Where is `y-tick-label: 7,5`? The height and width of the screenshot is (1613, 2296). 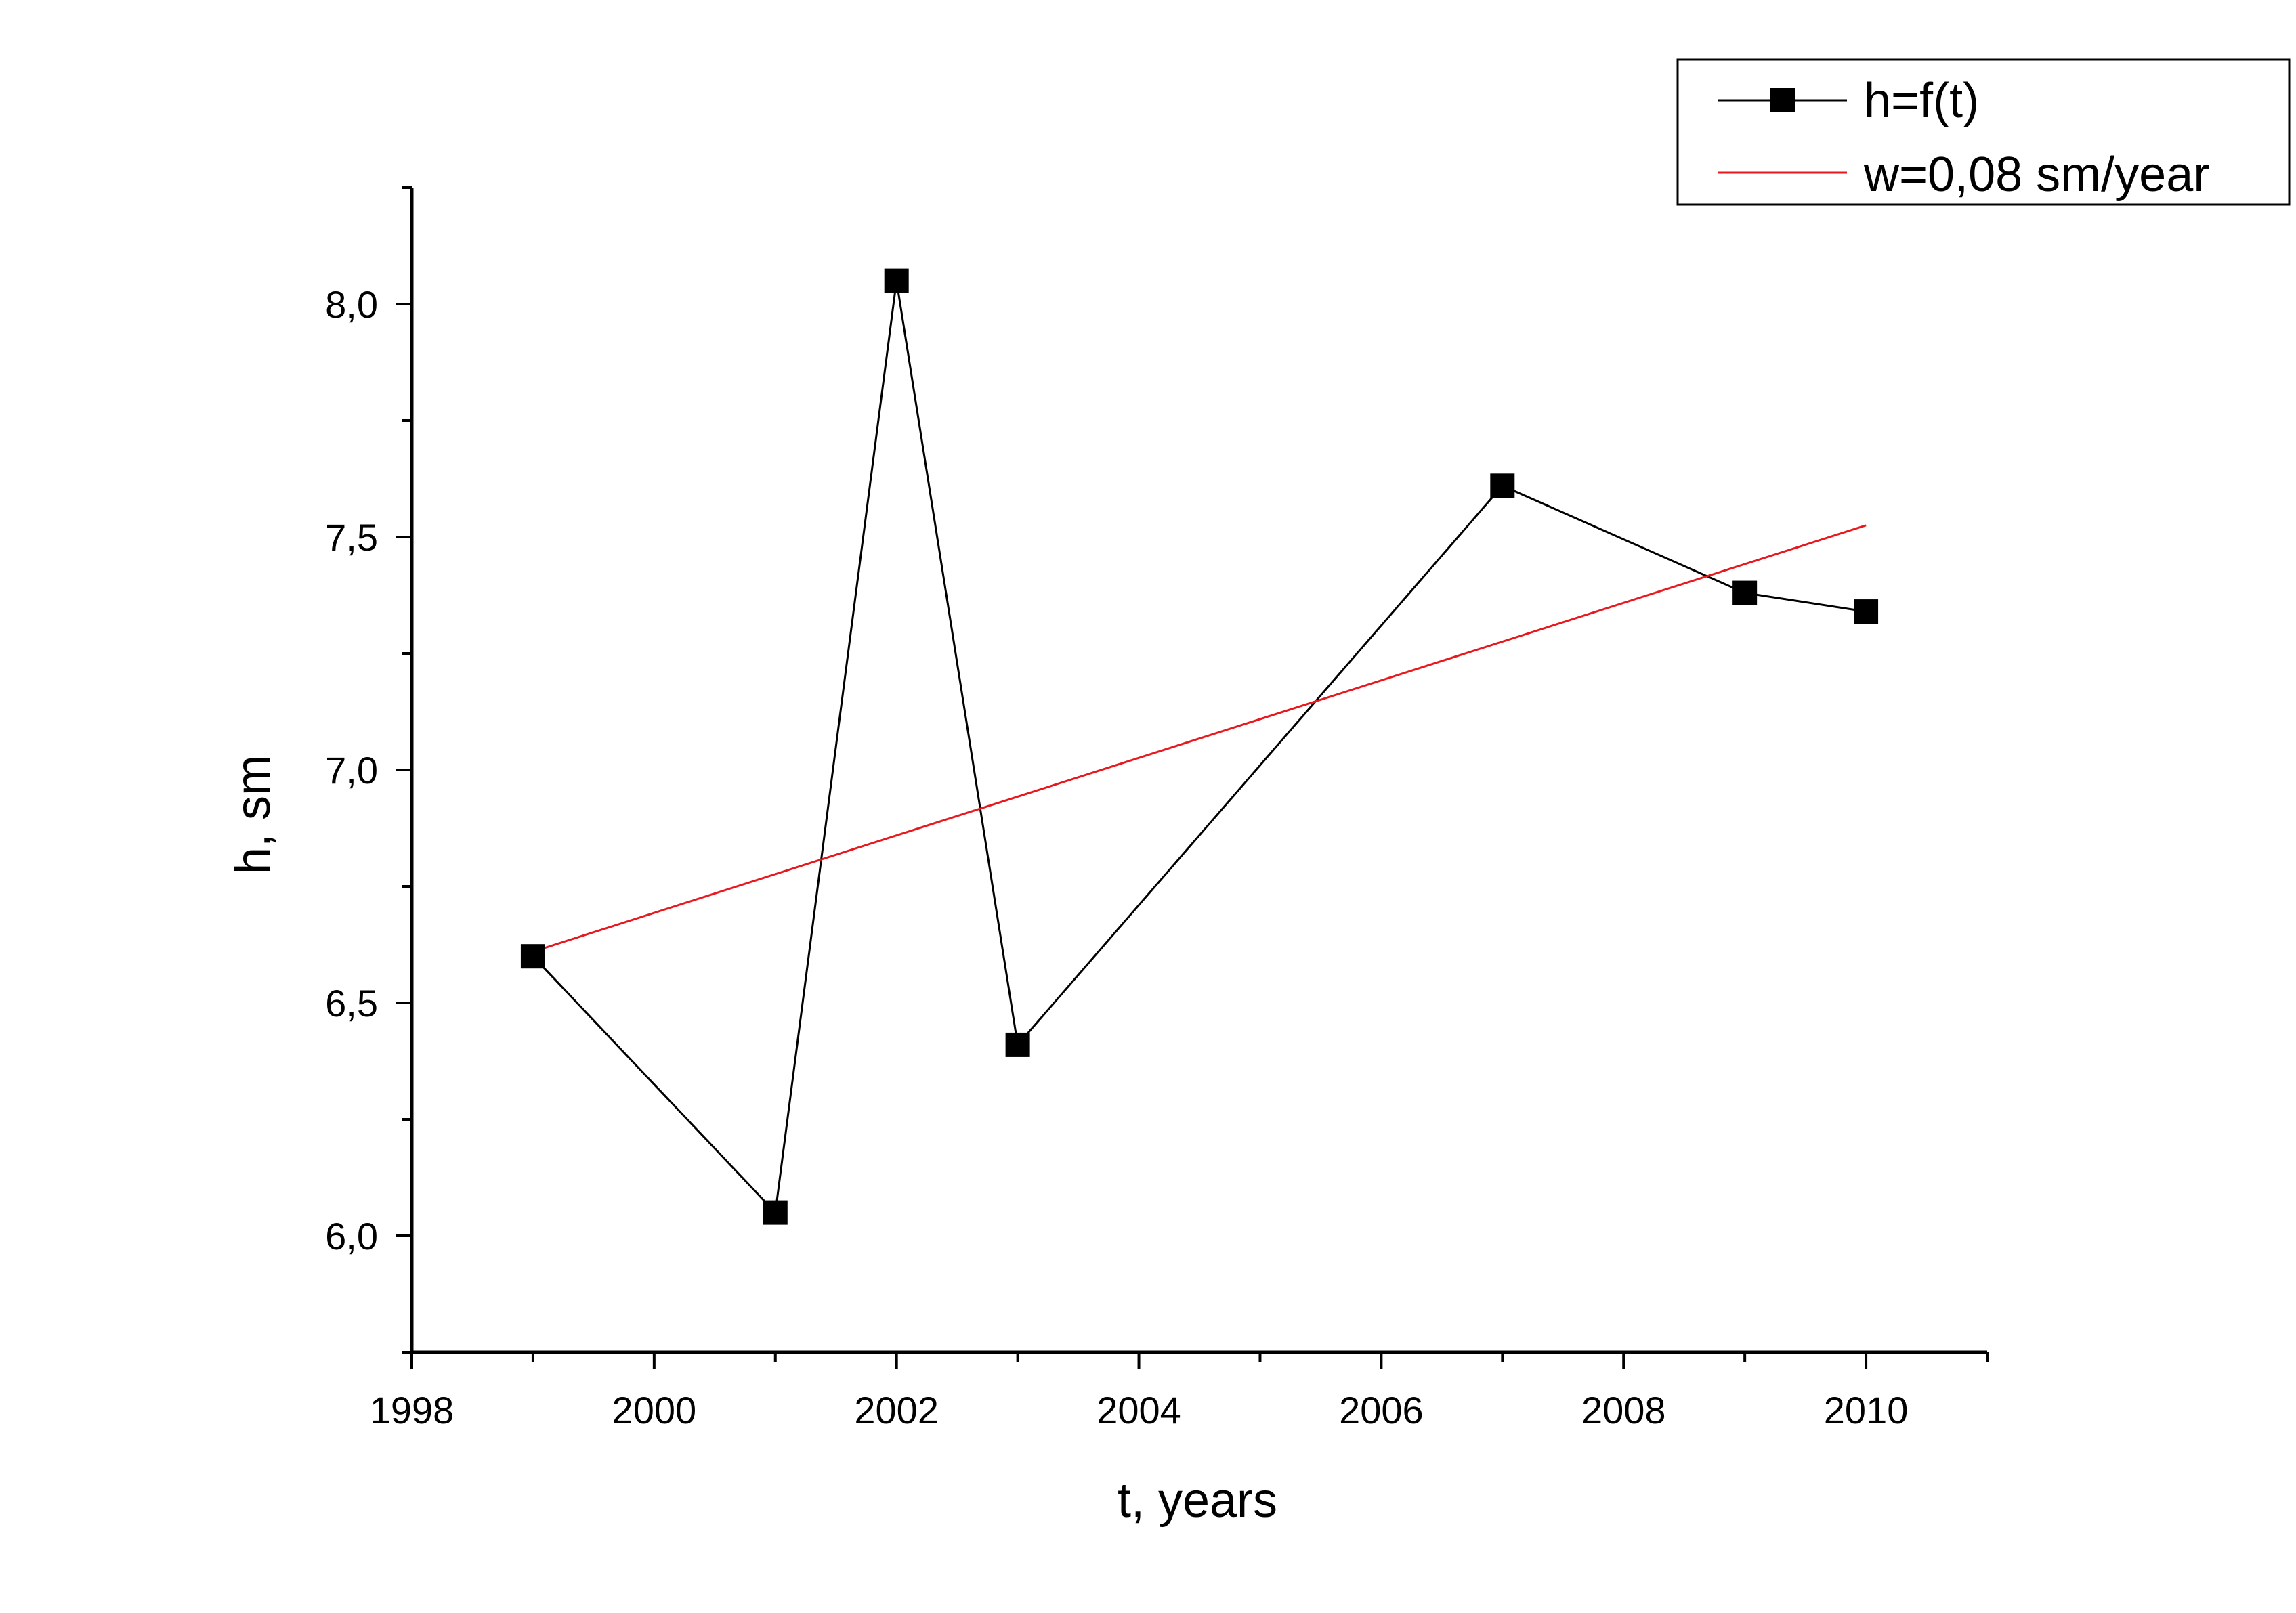 y-tick-label: 7,5 is located at coordinates (351, 537).